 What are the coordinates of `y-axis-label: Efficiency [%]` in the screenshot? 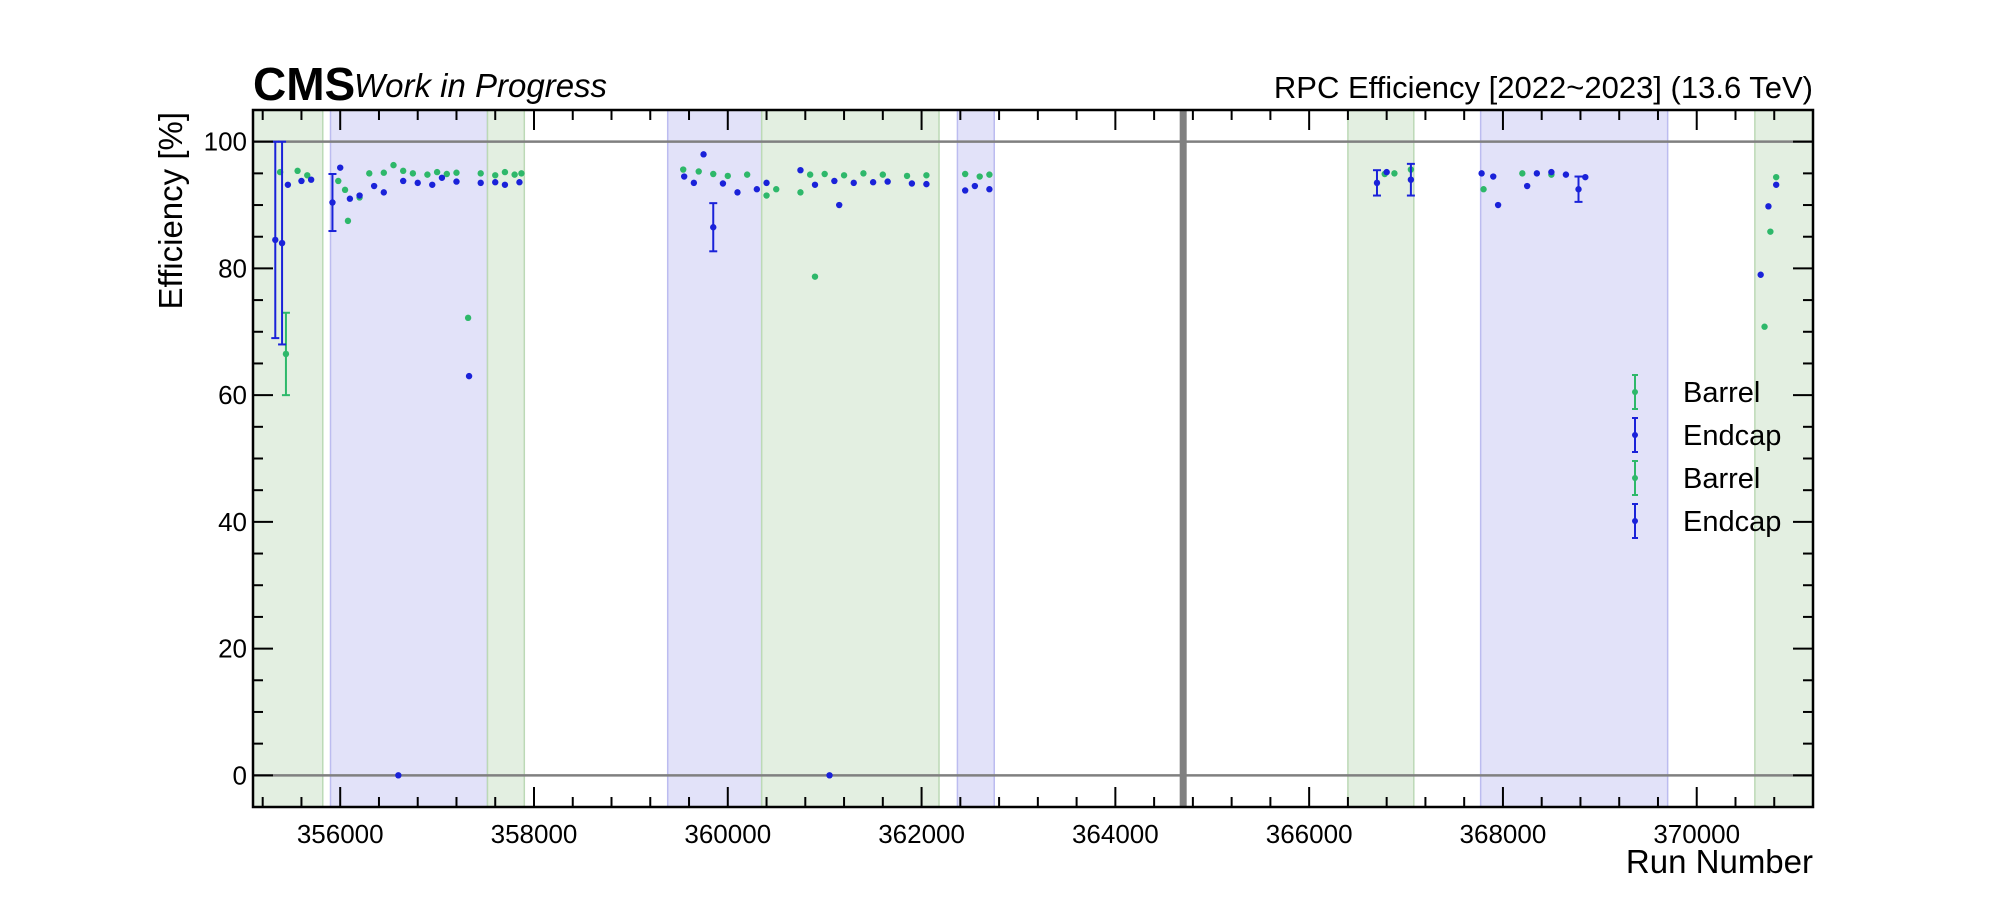 It's located at (170, 210).